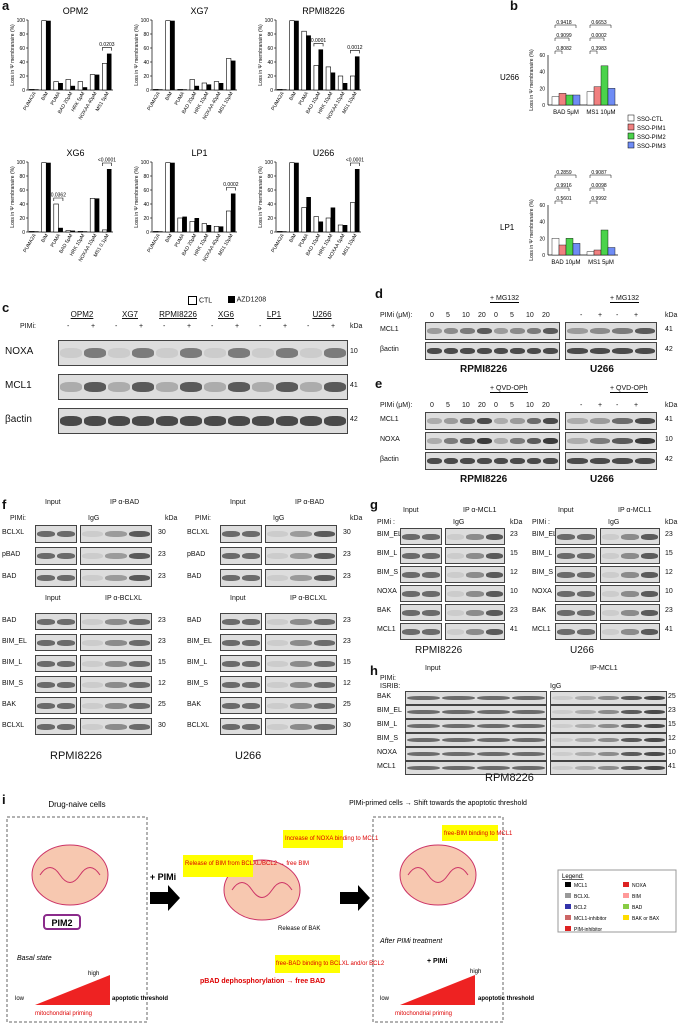 The height and width of the screenshot is (1030, 685). Describe the element at coordinates (123, 598) in the screenshot. I see `ip-bclxl-label: IP α-BCLXL` at that location.